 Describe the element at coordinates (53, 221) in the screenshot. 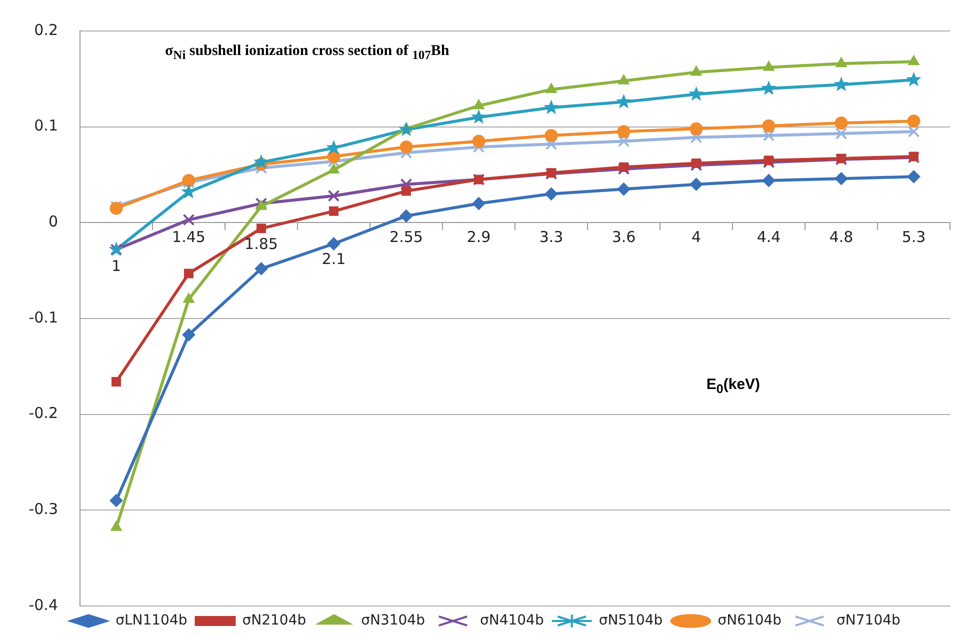

I see `y-tick-label: 0` at that location.